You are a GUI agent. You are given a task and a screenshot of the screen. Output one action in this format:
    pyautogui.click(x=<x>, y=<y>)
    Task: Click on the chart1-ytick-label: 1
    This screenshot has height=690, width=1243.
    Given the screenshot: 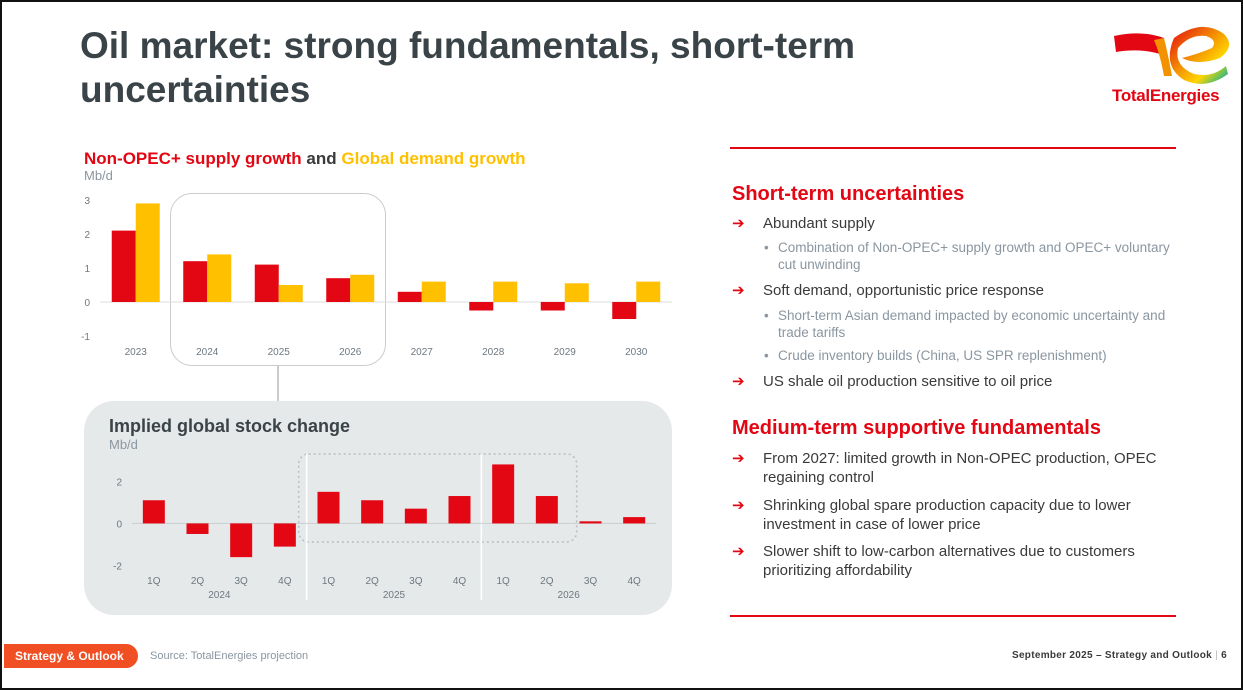 What is the action you would take?
    pyautogui.click(x=87, y=269)
    